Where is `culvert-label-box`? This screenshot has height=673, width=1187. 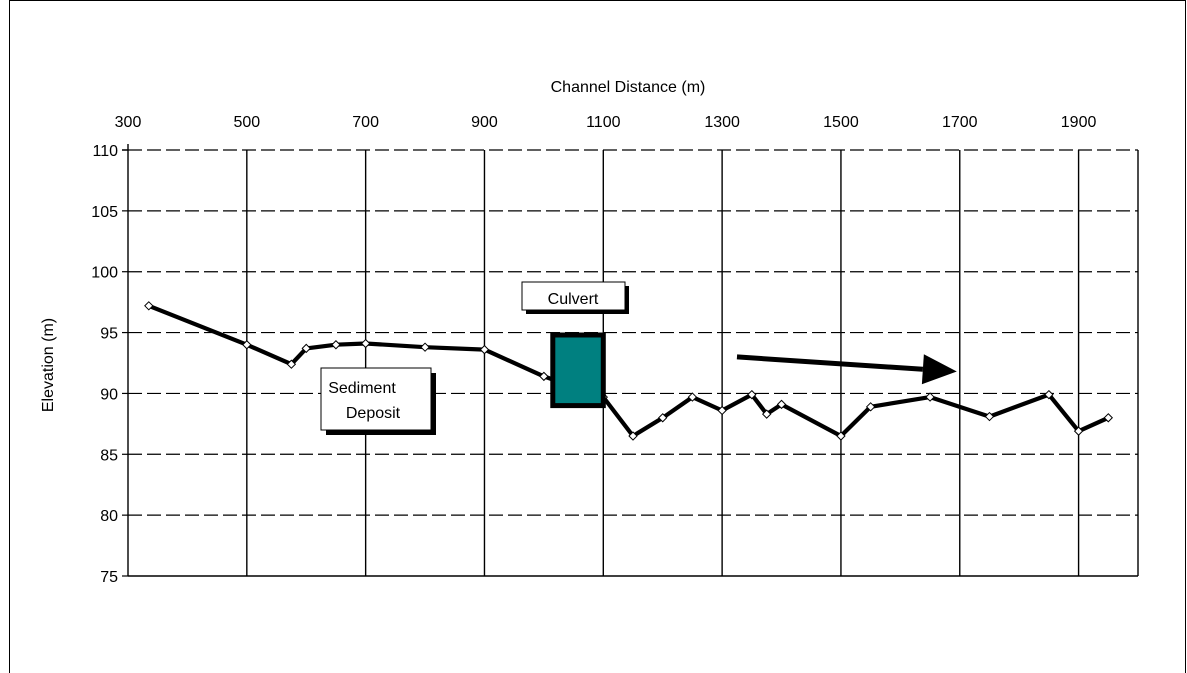 culvert-label-box is located at coordinates (573, 296).